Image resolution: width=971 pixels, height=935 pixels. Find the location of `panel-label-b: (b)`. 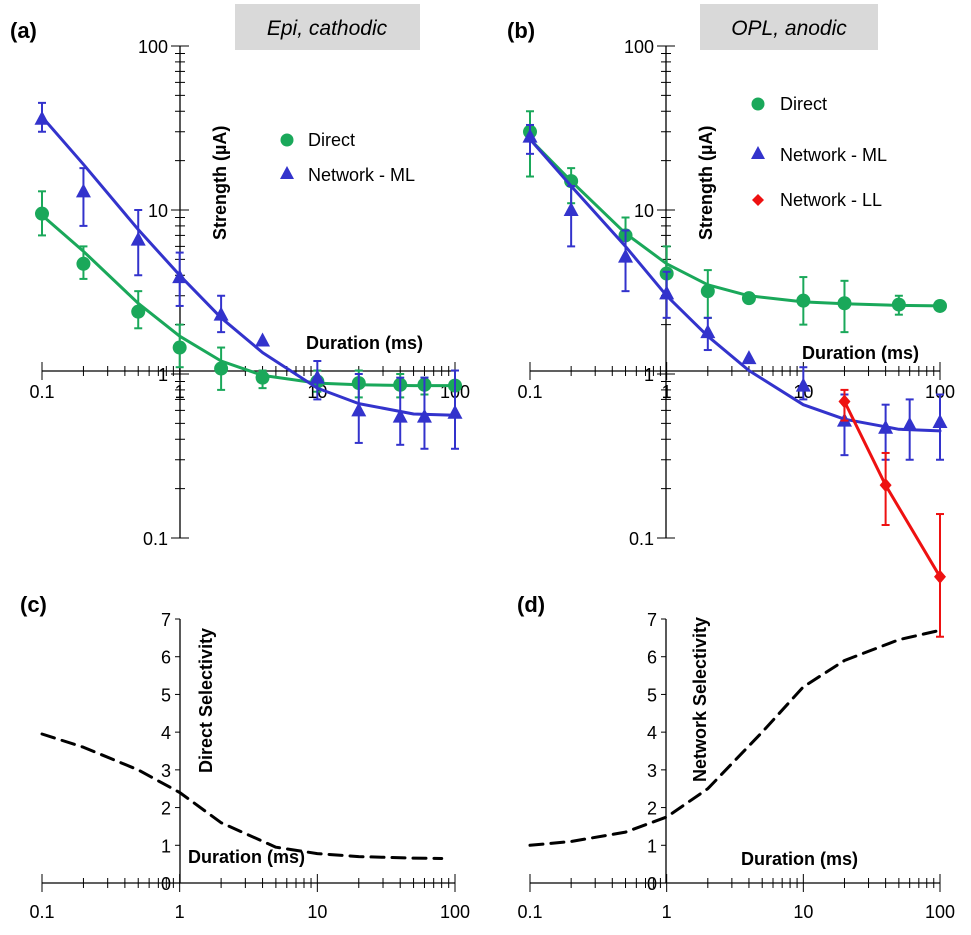

panel-label-b: (b) is located at coordinates (521, 30).